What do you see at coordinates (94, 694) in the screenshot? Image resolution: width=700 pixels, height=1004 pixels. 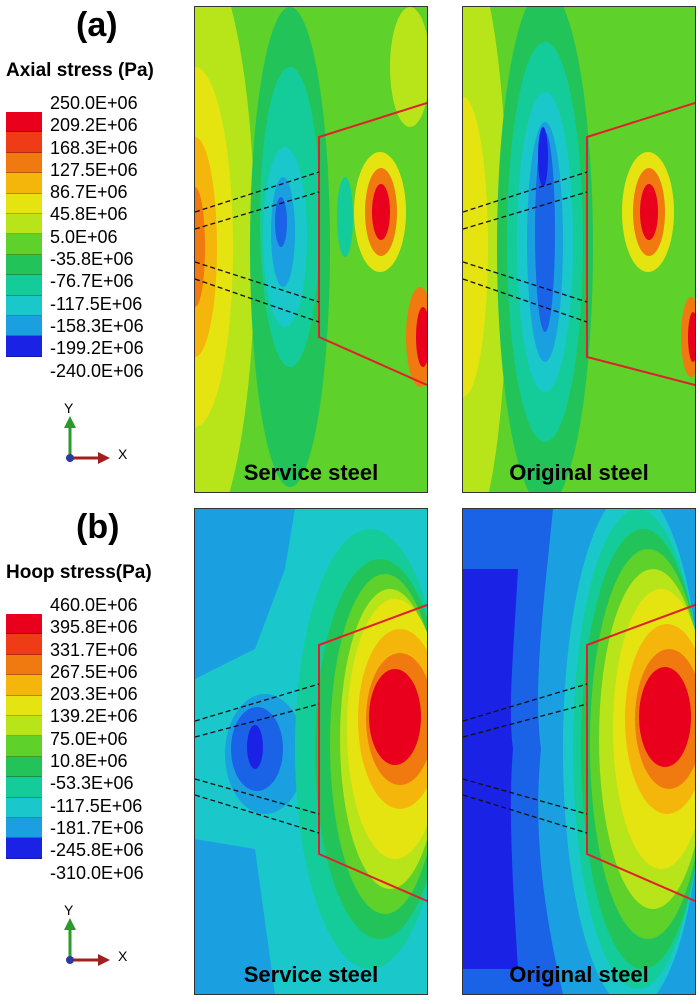 I see `legend-value: 203.3E+06` at bounding box center [94, 694].